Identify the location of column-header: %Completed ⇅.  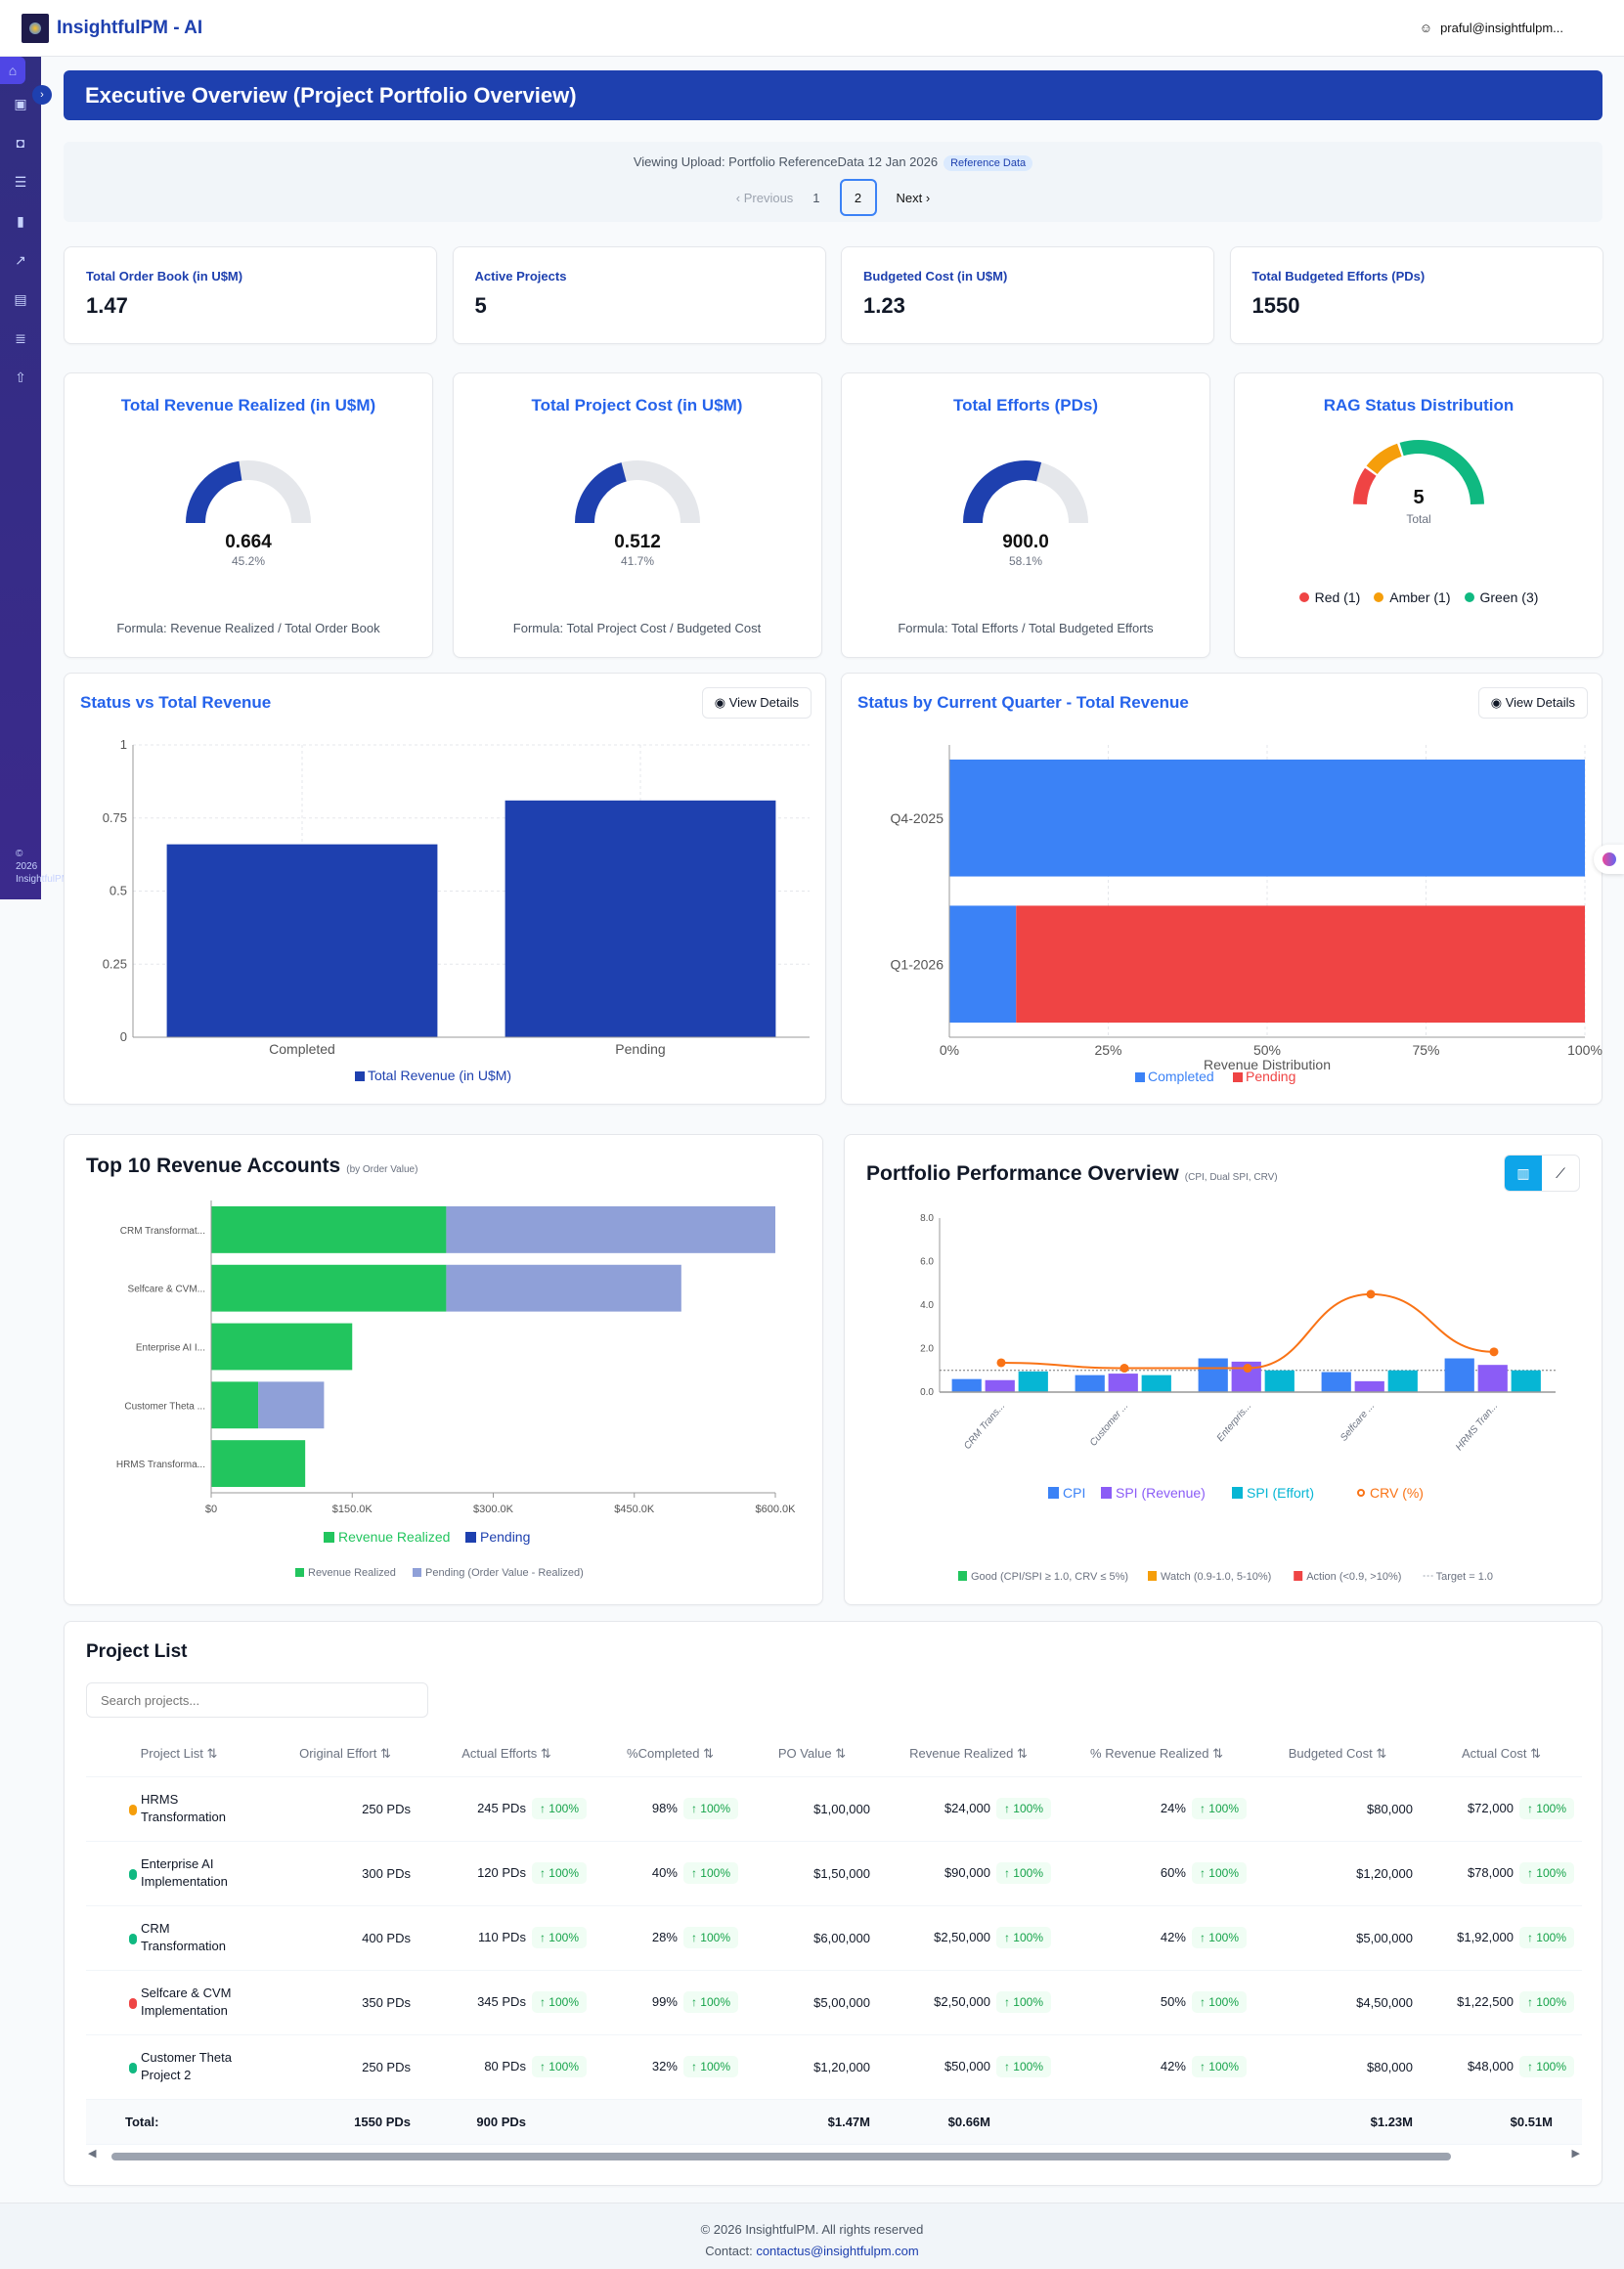
(670, 1754).